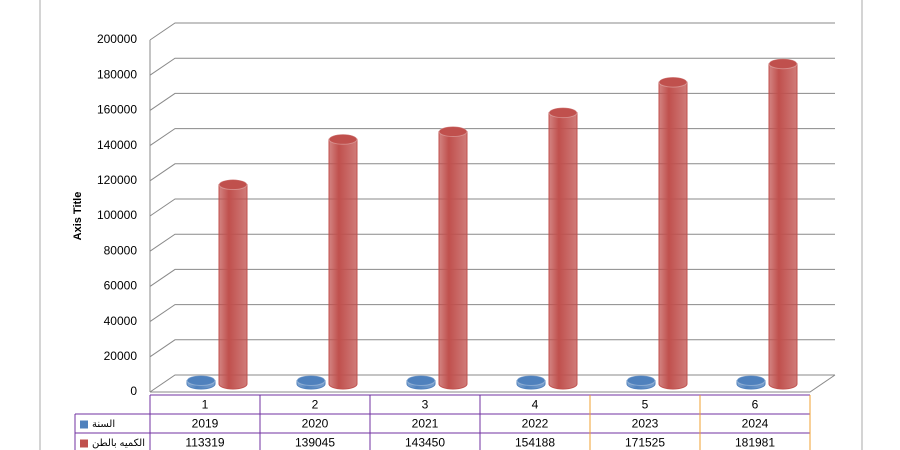 The image size is (900, 450). I want to click on y-tick-label: 140000, so click(117, 145).